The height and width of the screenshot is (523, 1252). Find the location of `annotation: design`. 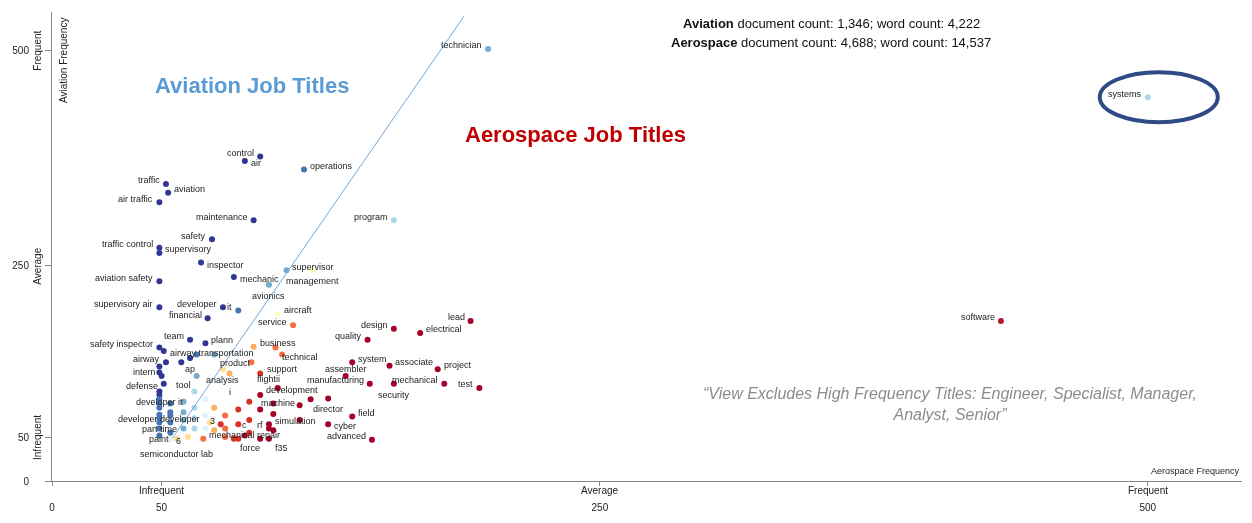

annotation: design is located at coordinates (374, 325).